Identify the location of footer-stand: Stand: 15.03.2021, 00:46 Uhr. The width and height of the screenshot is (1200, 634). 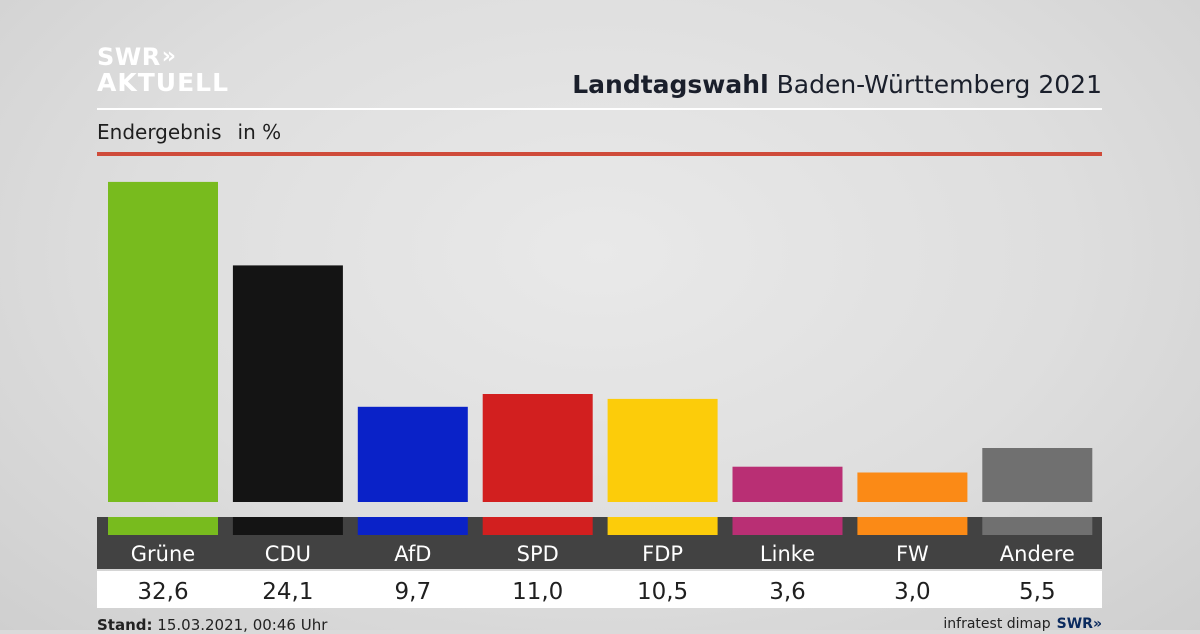
(212, 625).